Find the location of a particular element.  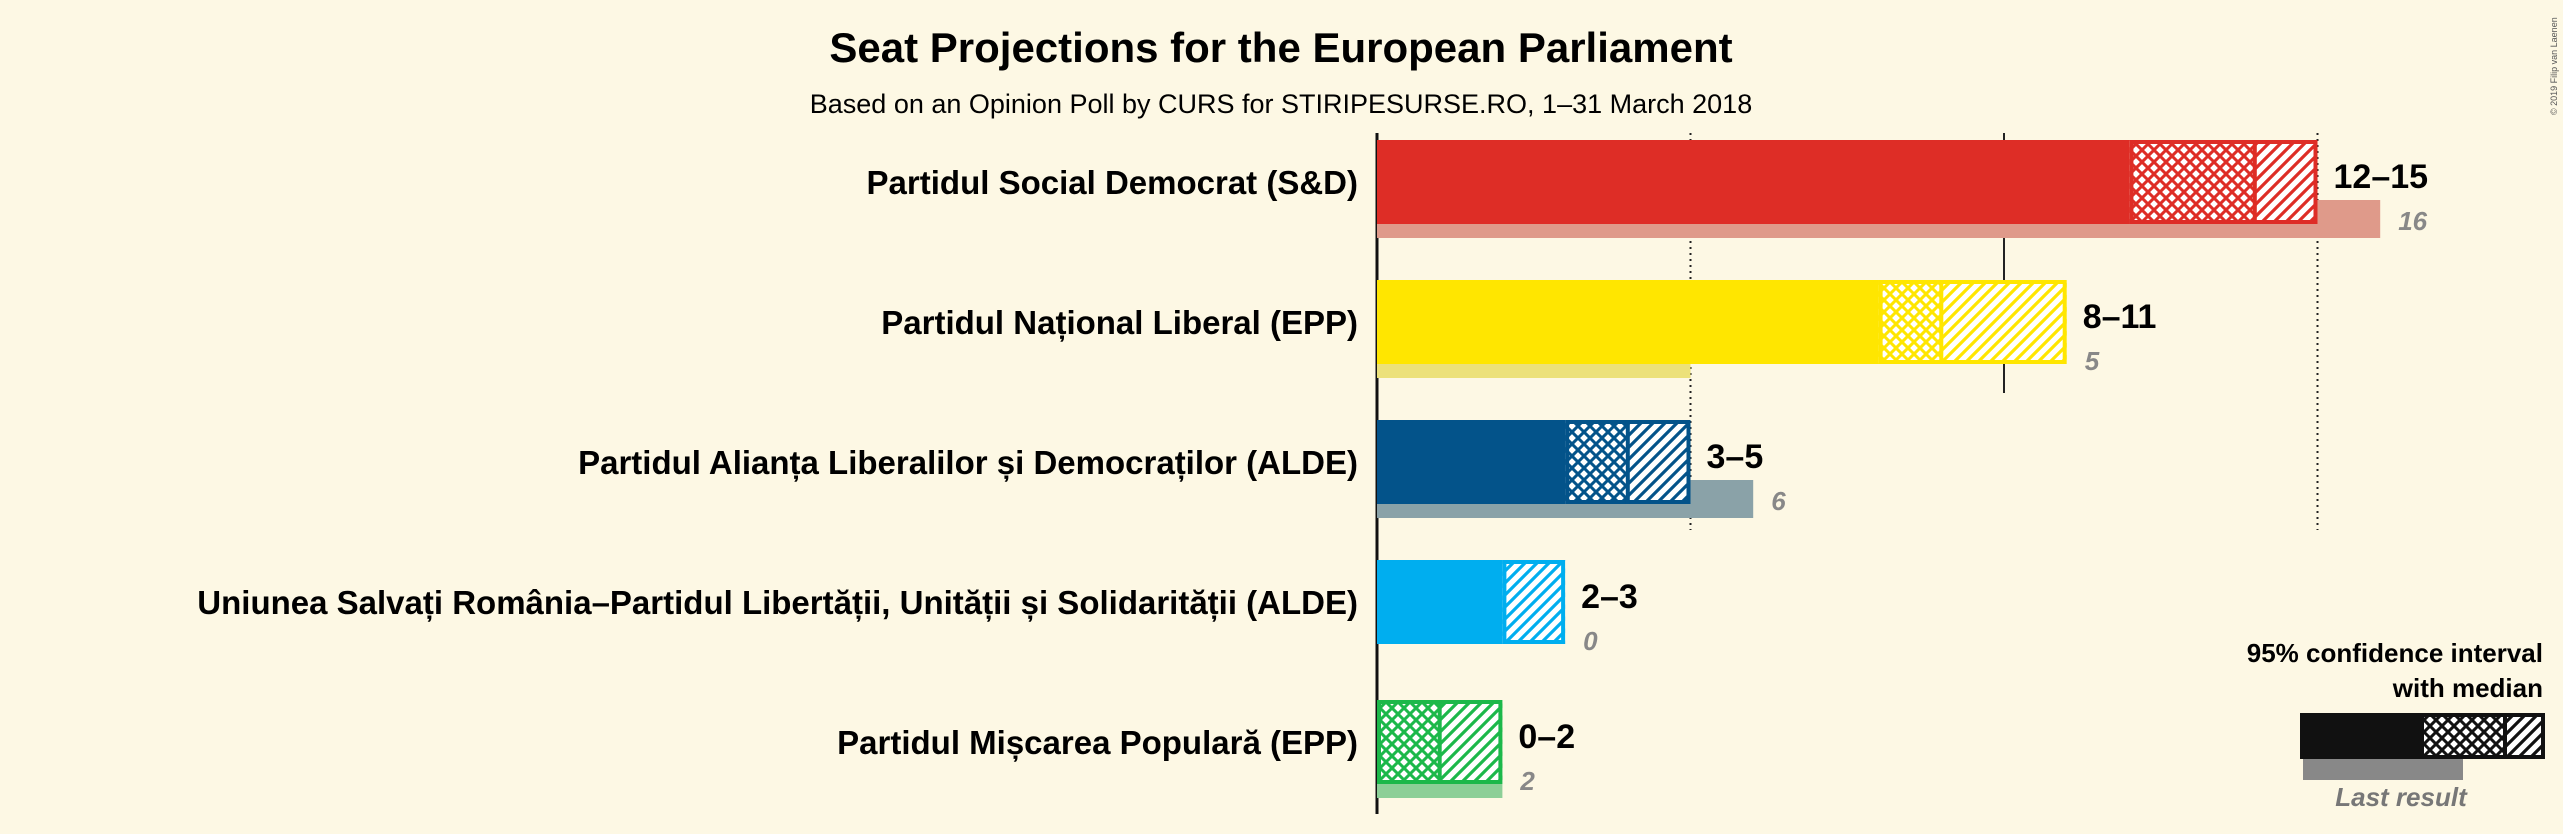

range-label: 8–11 is located at coordinates (2120, 317).